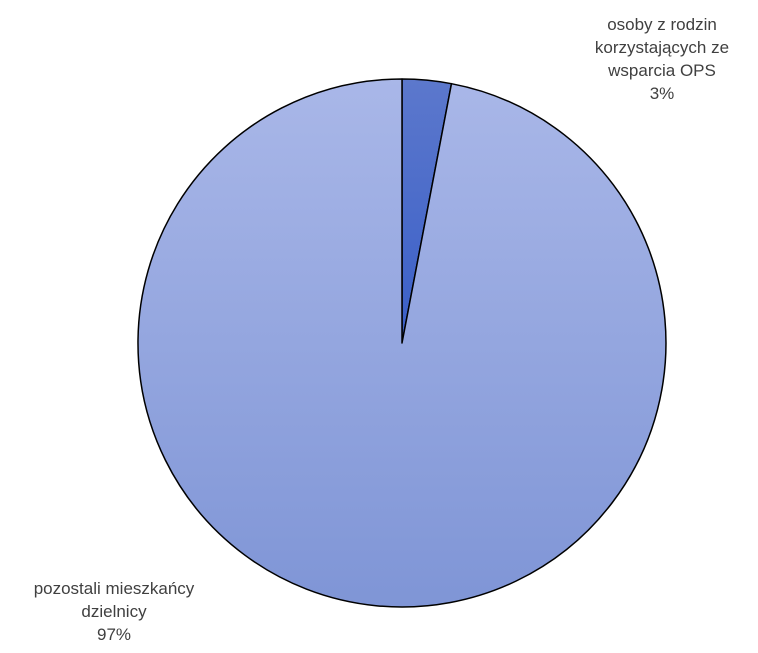 Image resolution: width=758 pixels, height=653 pixels. I want to click on slice-label-1: pozostali mieszkańcy dzielnicy 97%, so click(114, 611).